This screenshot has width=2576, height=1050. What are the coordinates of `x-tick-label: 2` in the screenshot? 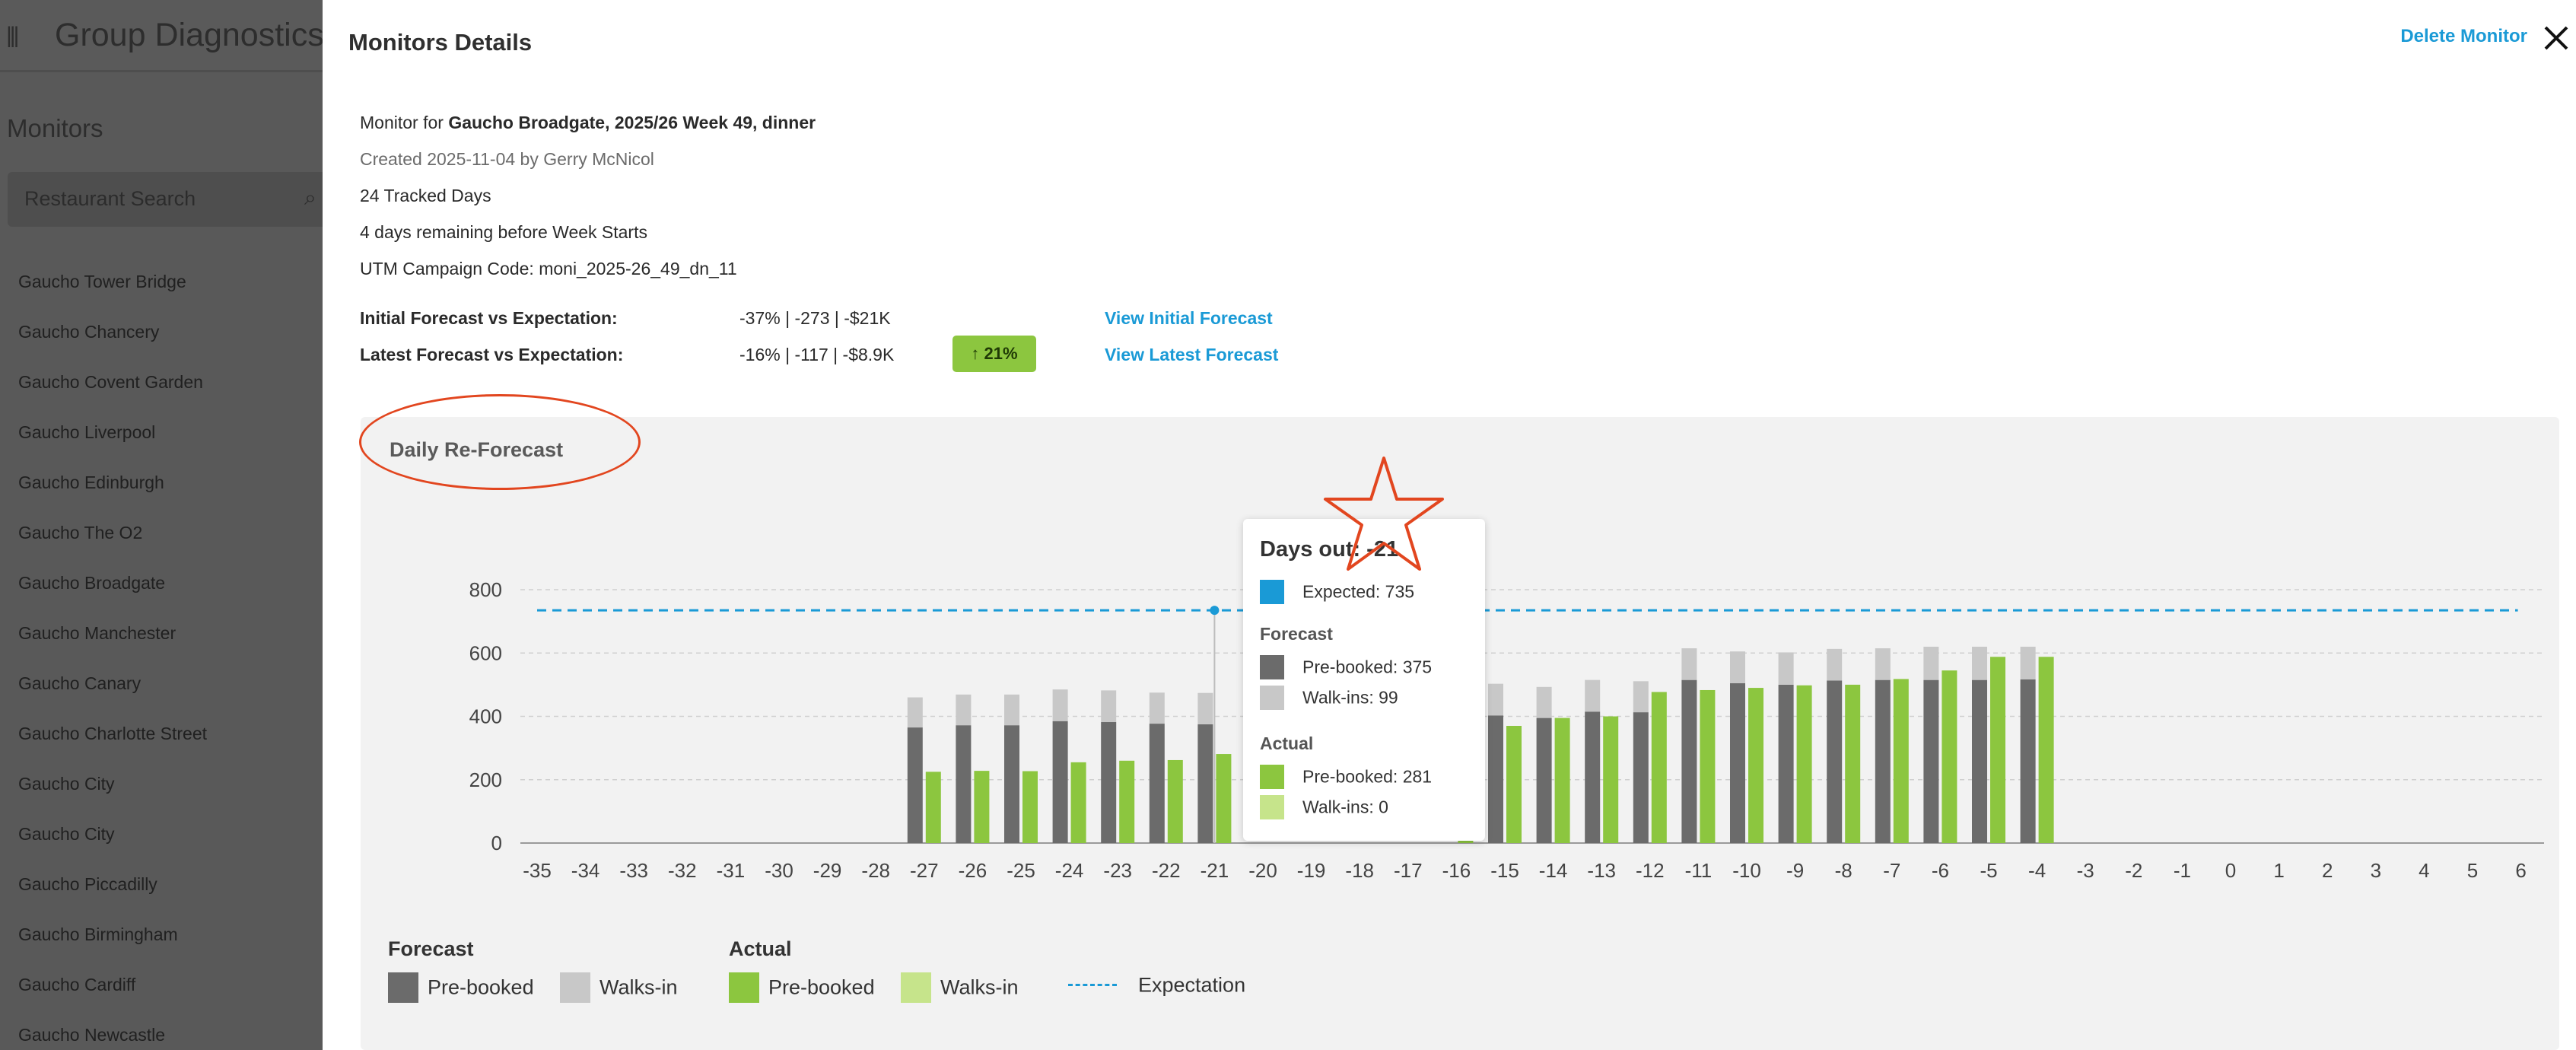 It's located at (2327, 870).